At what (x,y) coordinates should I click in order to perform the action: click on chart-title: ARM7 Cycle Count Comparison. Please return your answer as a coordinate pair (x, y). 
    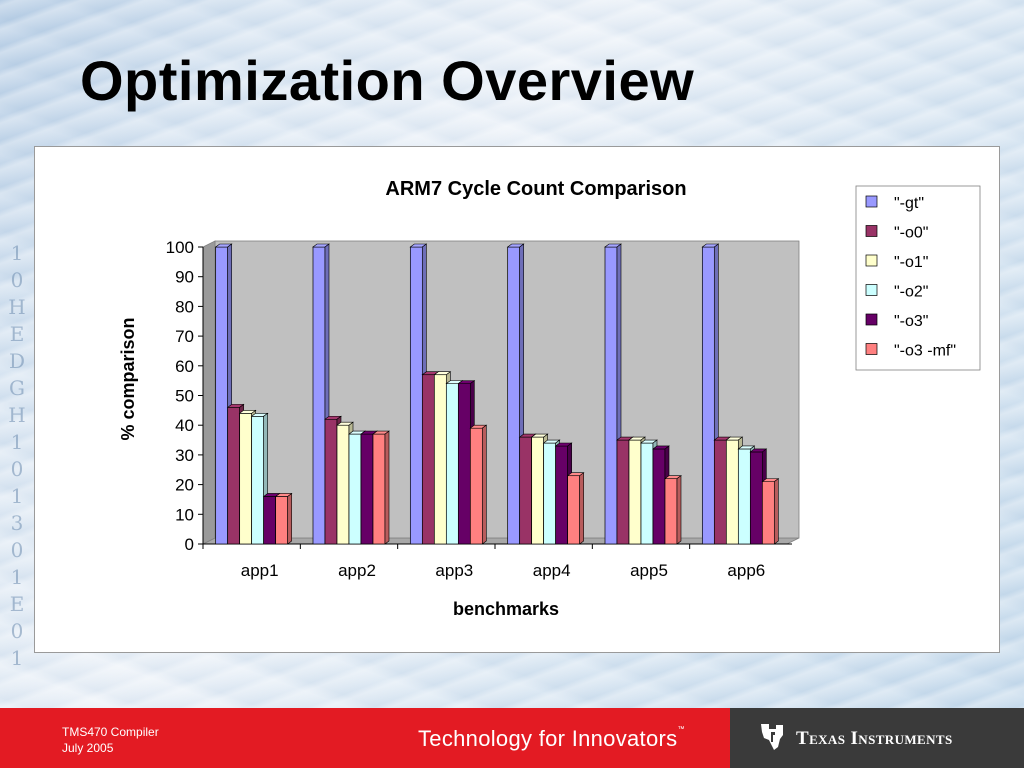
    Looking at the image, I should click on (535, 189).